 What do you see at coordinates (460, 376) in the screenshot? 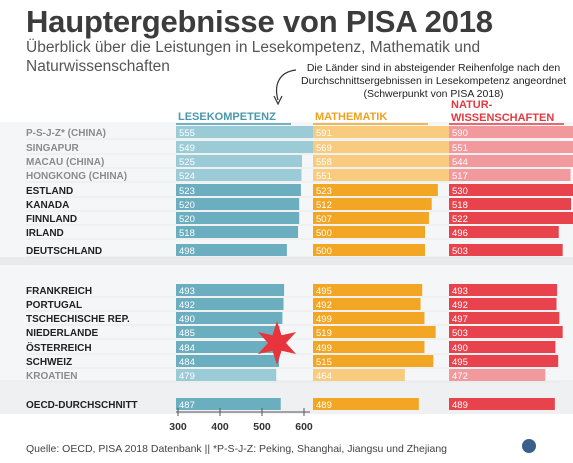
I see `data-label: 472` at bounding box center [460, 376].